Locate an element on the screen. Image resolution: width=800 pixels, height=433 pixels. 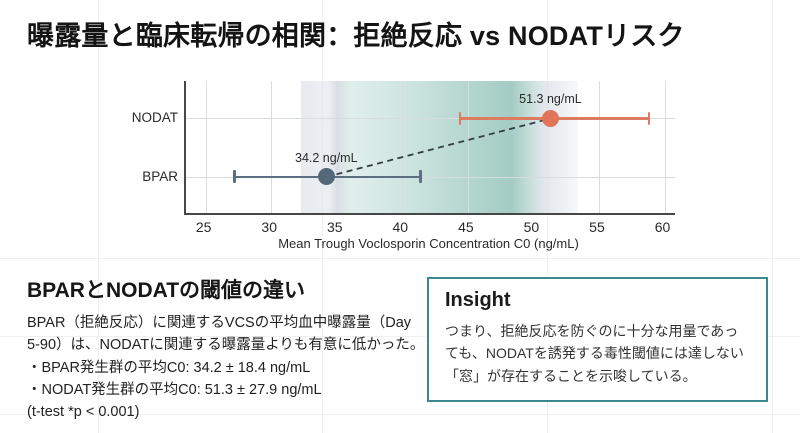
nodat-error-cap-low is located at coordinates (460, 118).